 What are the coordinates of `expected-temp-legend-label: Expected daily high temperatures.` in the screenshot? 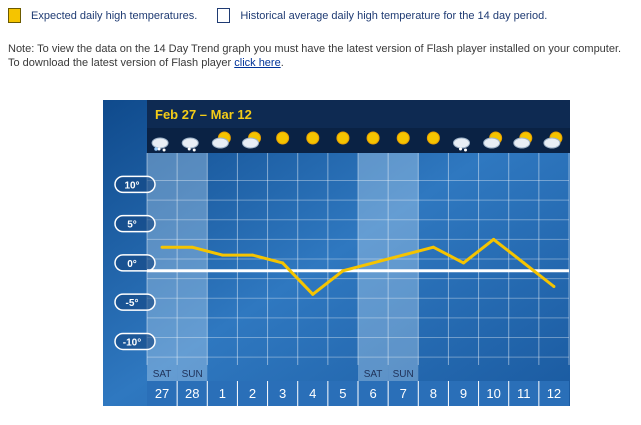 It's located at (114, 15).